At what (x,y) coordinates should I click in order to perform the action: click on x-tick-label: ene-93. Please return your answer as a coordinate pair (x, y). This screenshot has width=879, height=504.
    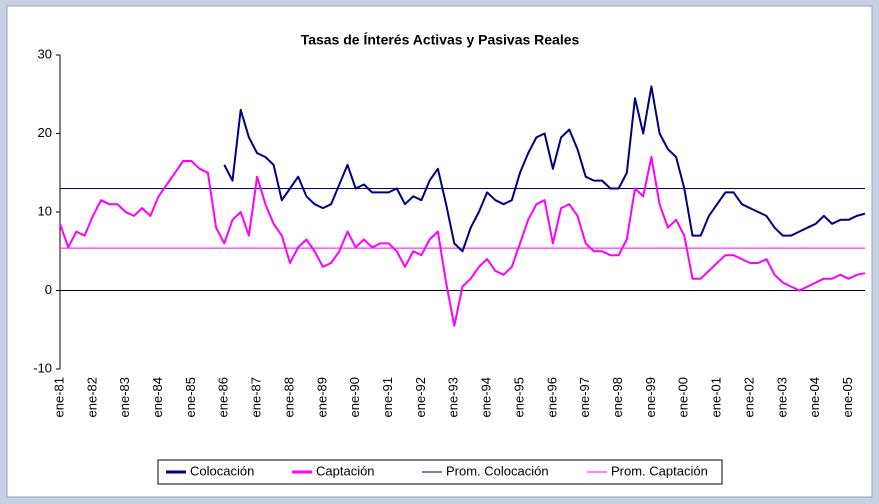
    Looking at the image, I should click on (453, 397).